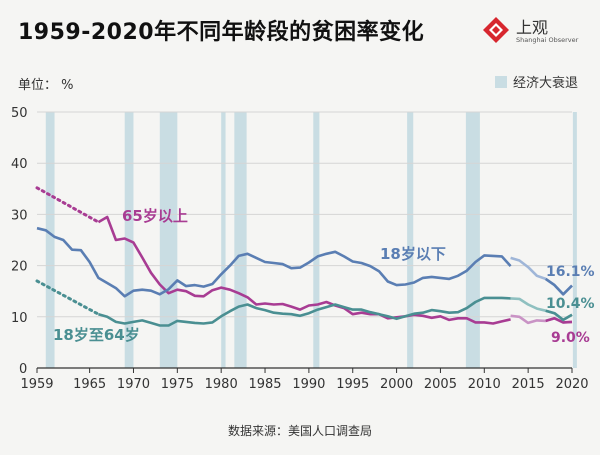  What do you see at coordinates (396, 384) in the screenshot?
I see `x-tick-label: 2000` at bounding box center [396, 384].